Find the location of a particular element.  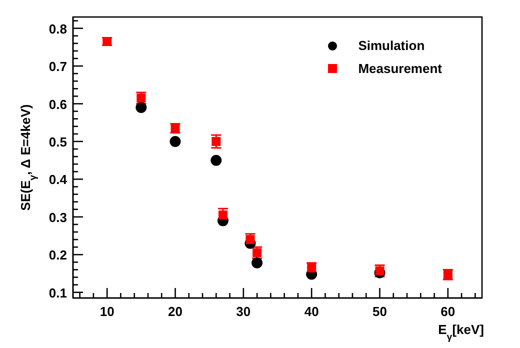

legend-label: Simulation is located at coordinates (391, 45).